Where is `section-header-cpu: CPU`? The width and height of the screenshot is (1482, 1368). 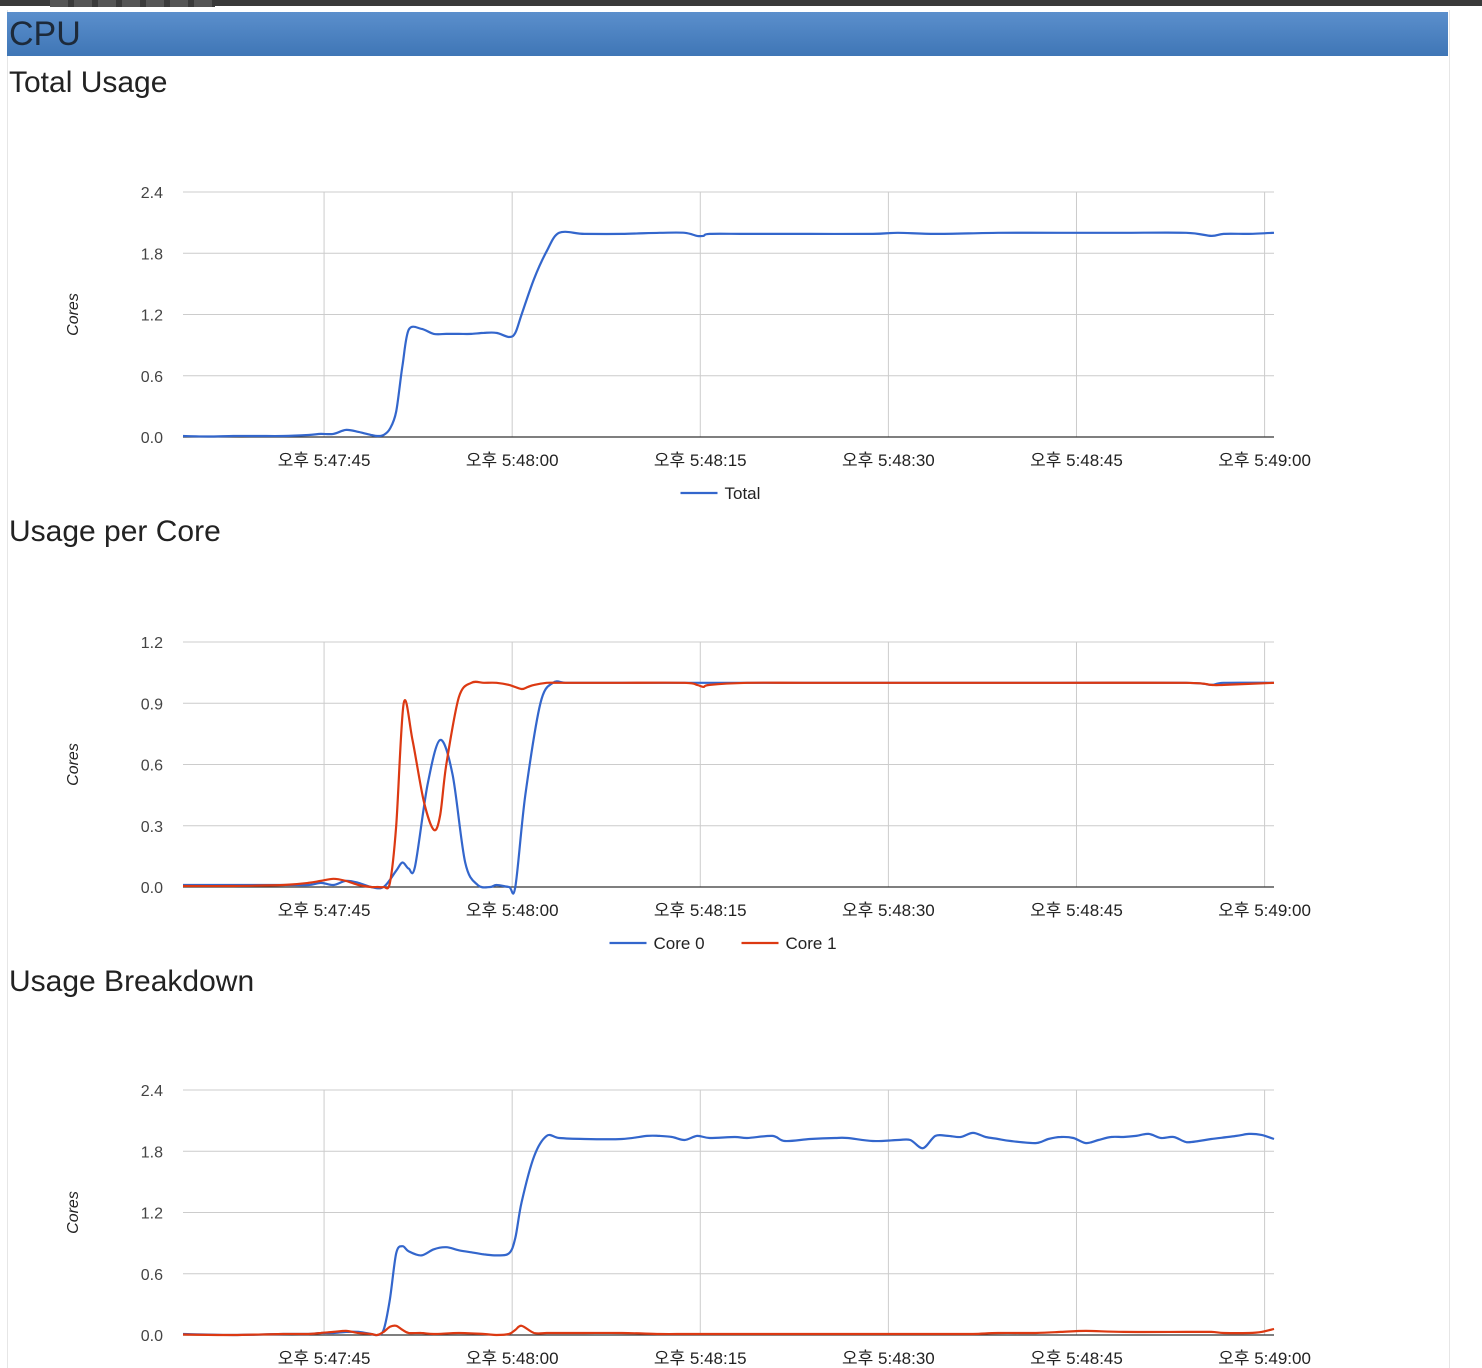
section-header-cpu: CPU is located at coordinates (727, 34).